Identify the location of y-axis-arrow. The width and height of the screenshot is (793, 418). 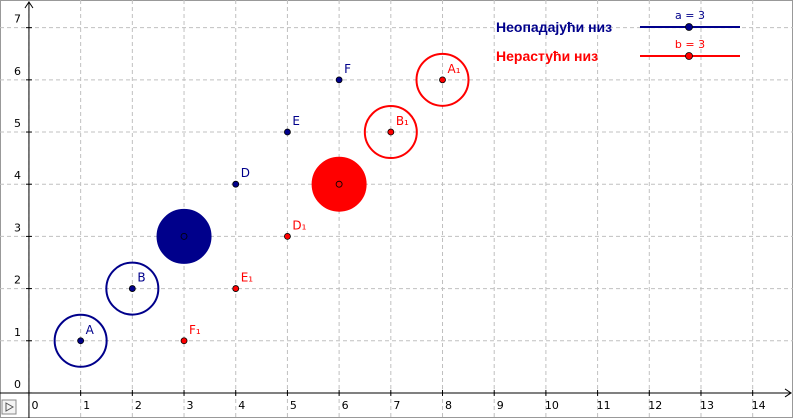
(29, 5).